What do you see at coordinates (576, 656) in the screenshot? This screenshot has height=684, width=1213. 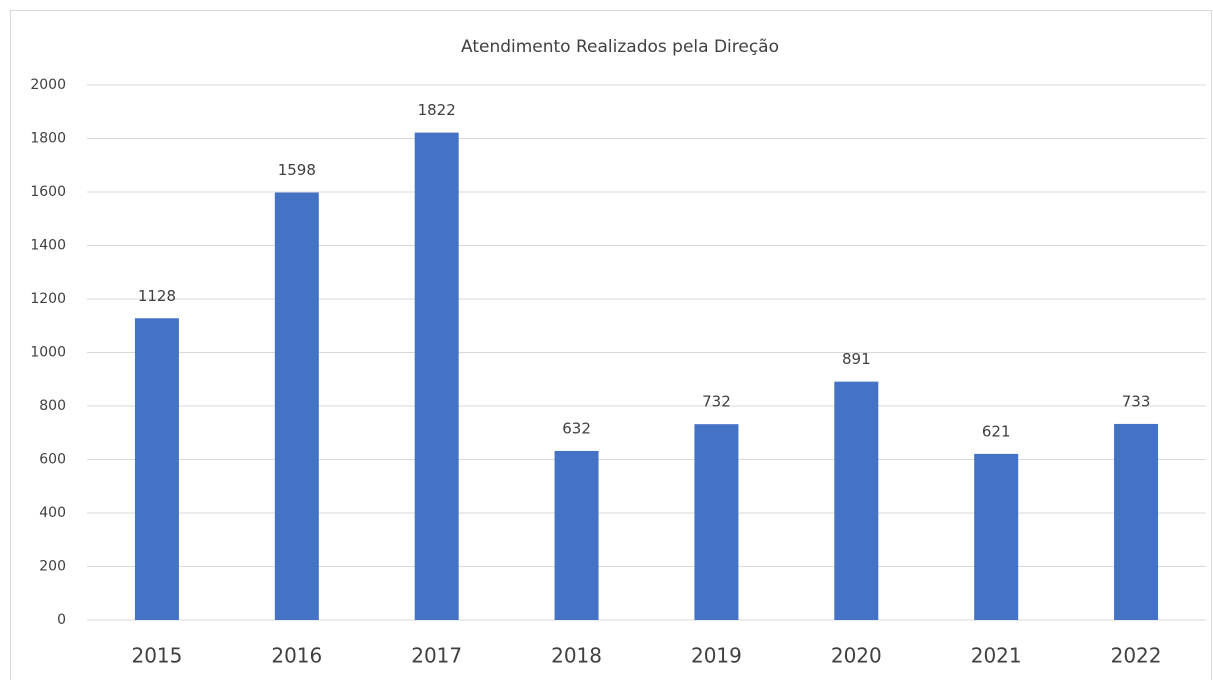 I see `x-tick-label: 2018` at bounding box center [576, 656].